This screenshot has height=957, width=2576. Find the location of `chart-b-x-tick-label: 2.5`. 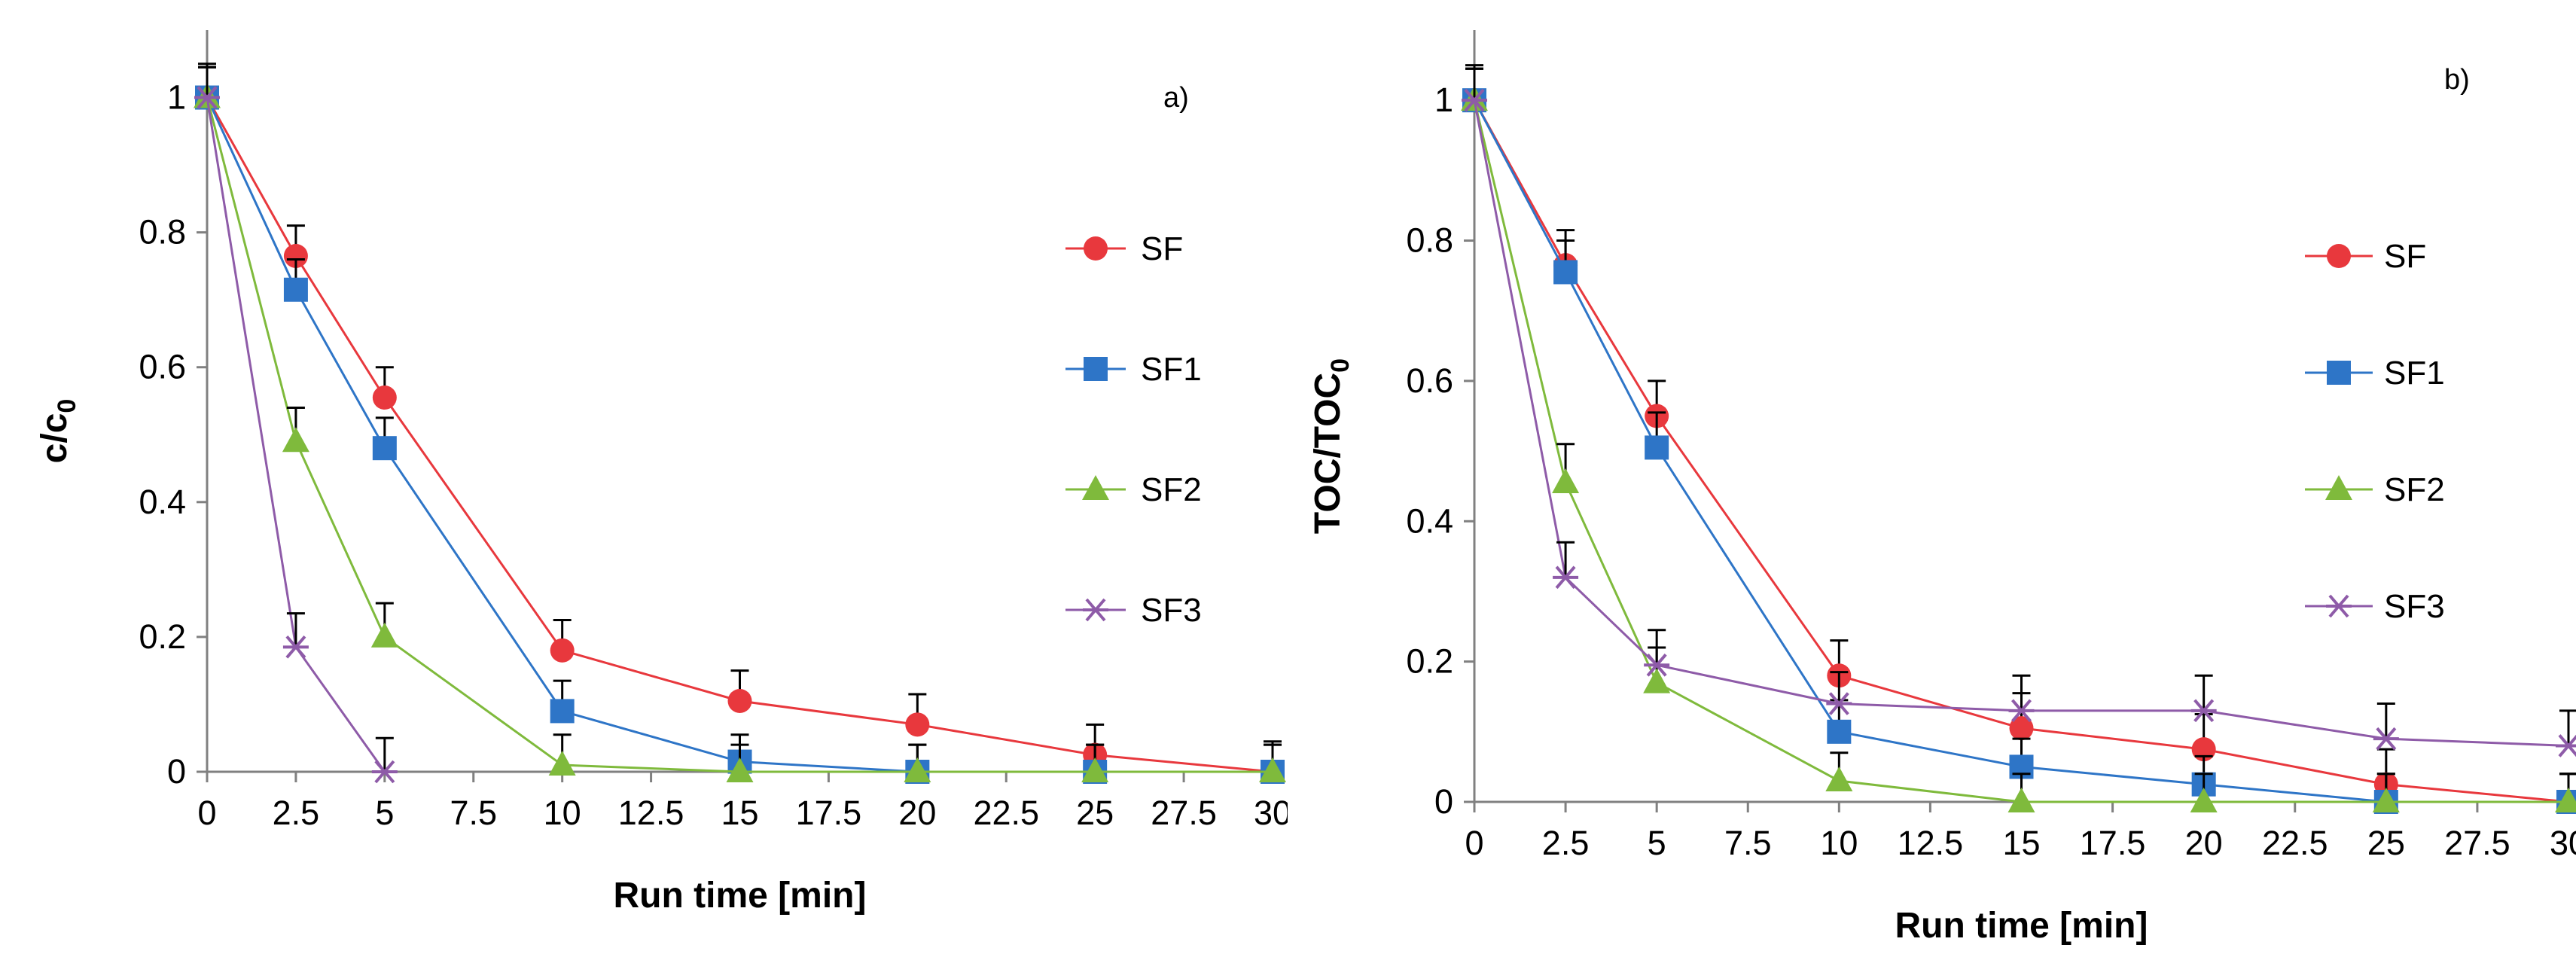

chart-b-x-tick-label: 2.5 is located at coordinates (1566, 843).